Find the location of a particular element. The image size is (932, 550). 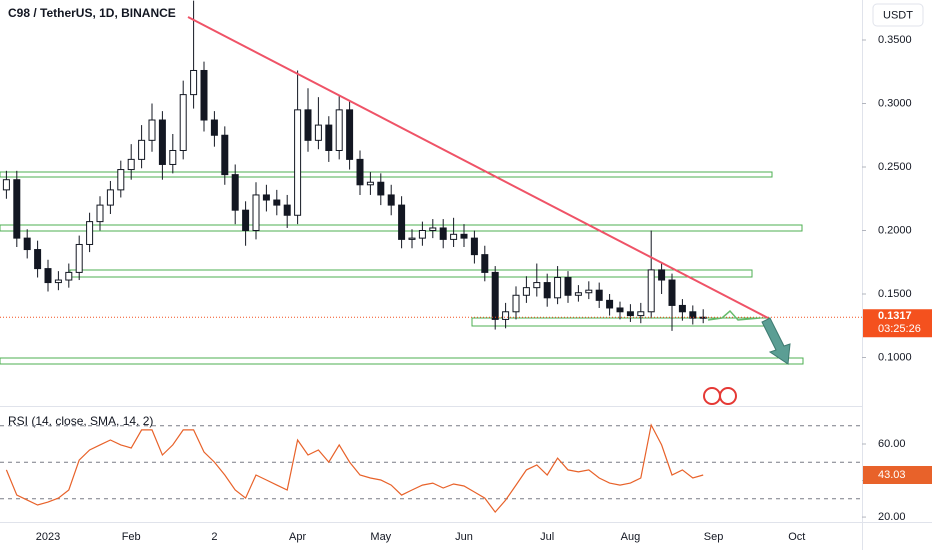

time-tick-label: Aug is located at coordinates (631, 537).